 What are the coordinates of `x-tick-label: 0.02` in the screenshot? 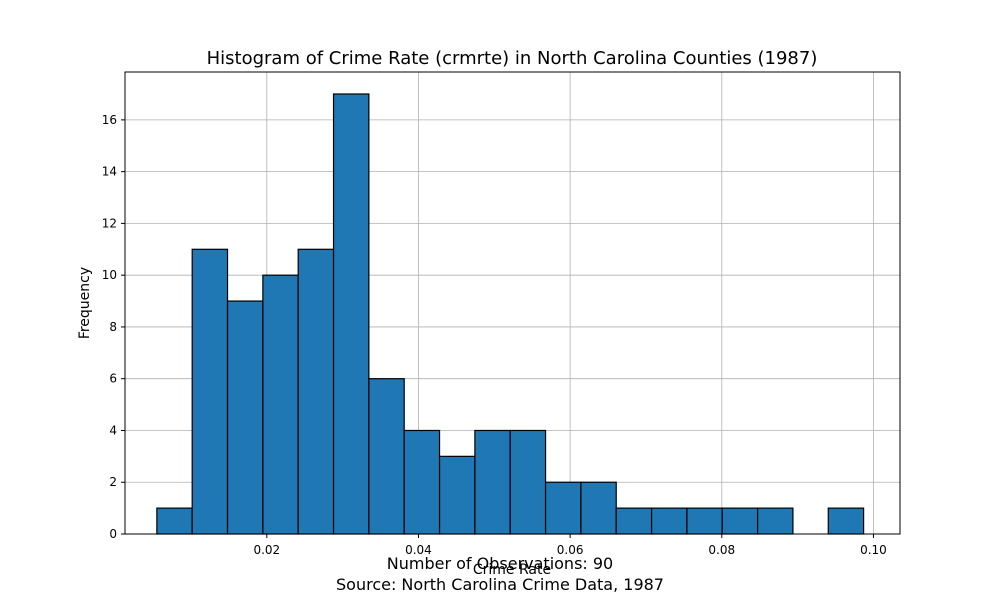 It's located at (266, 550).